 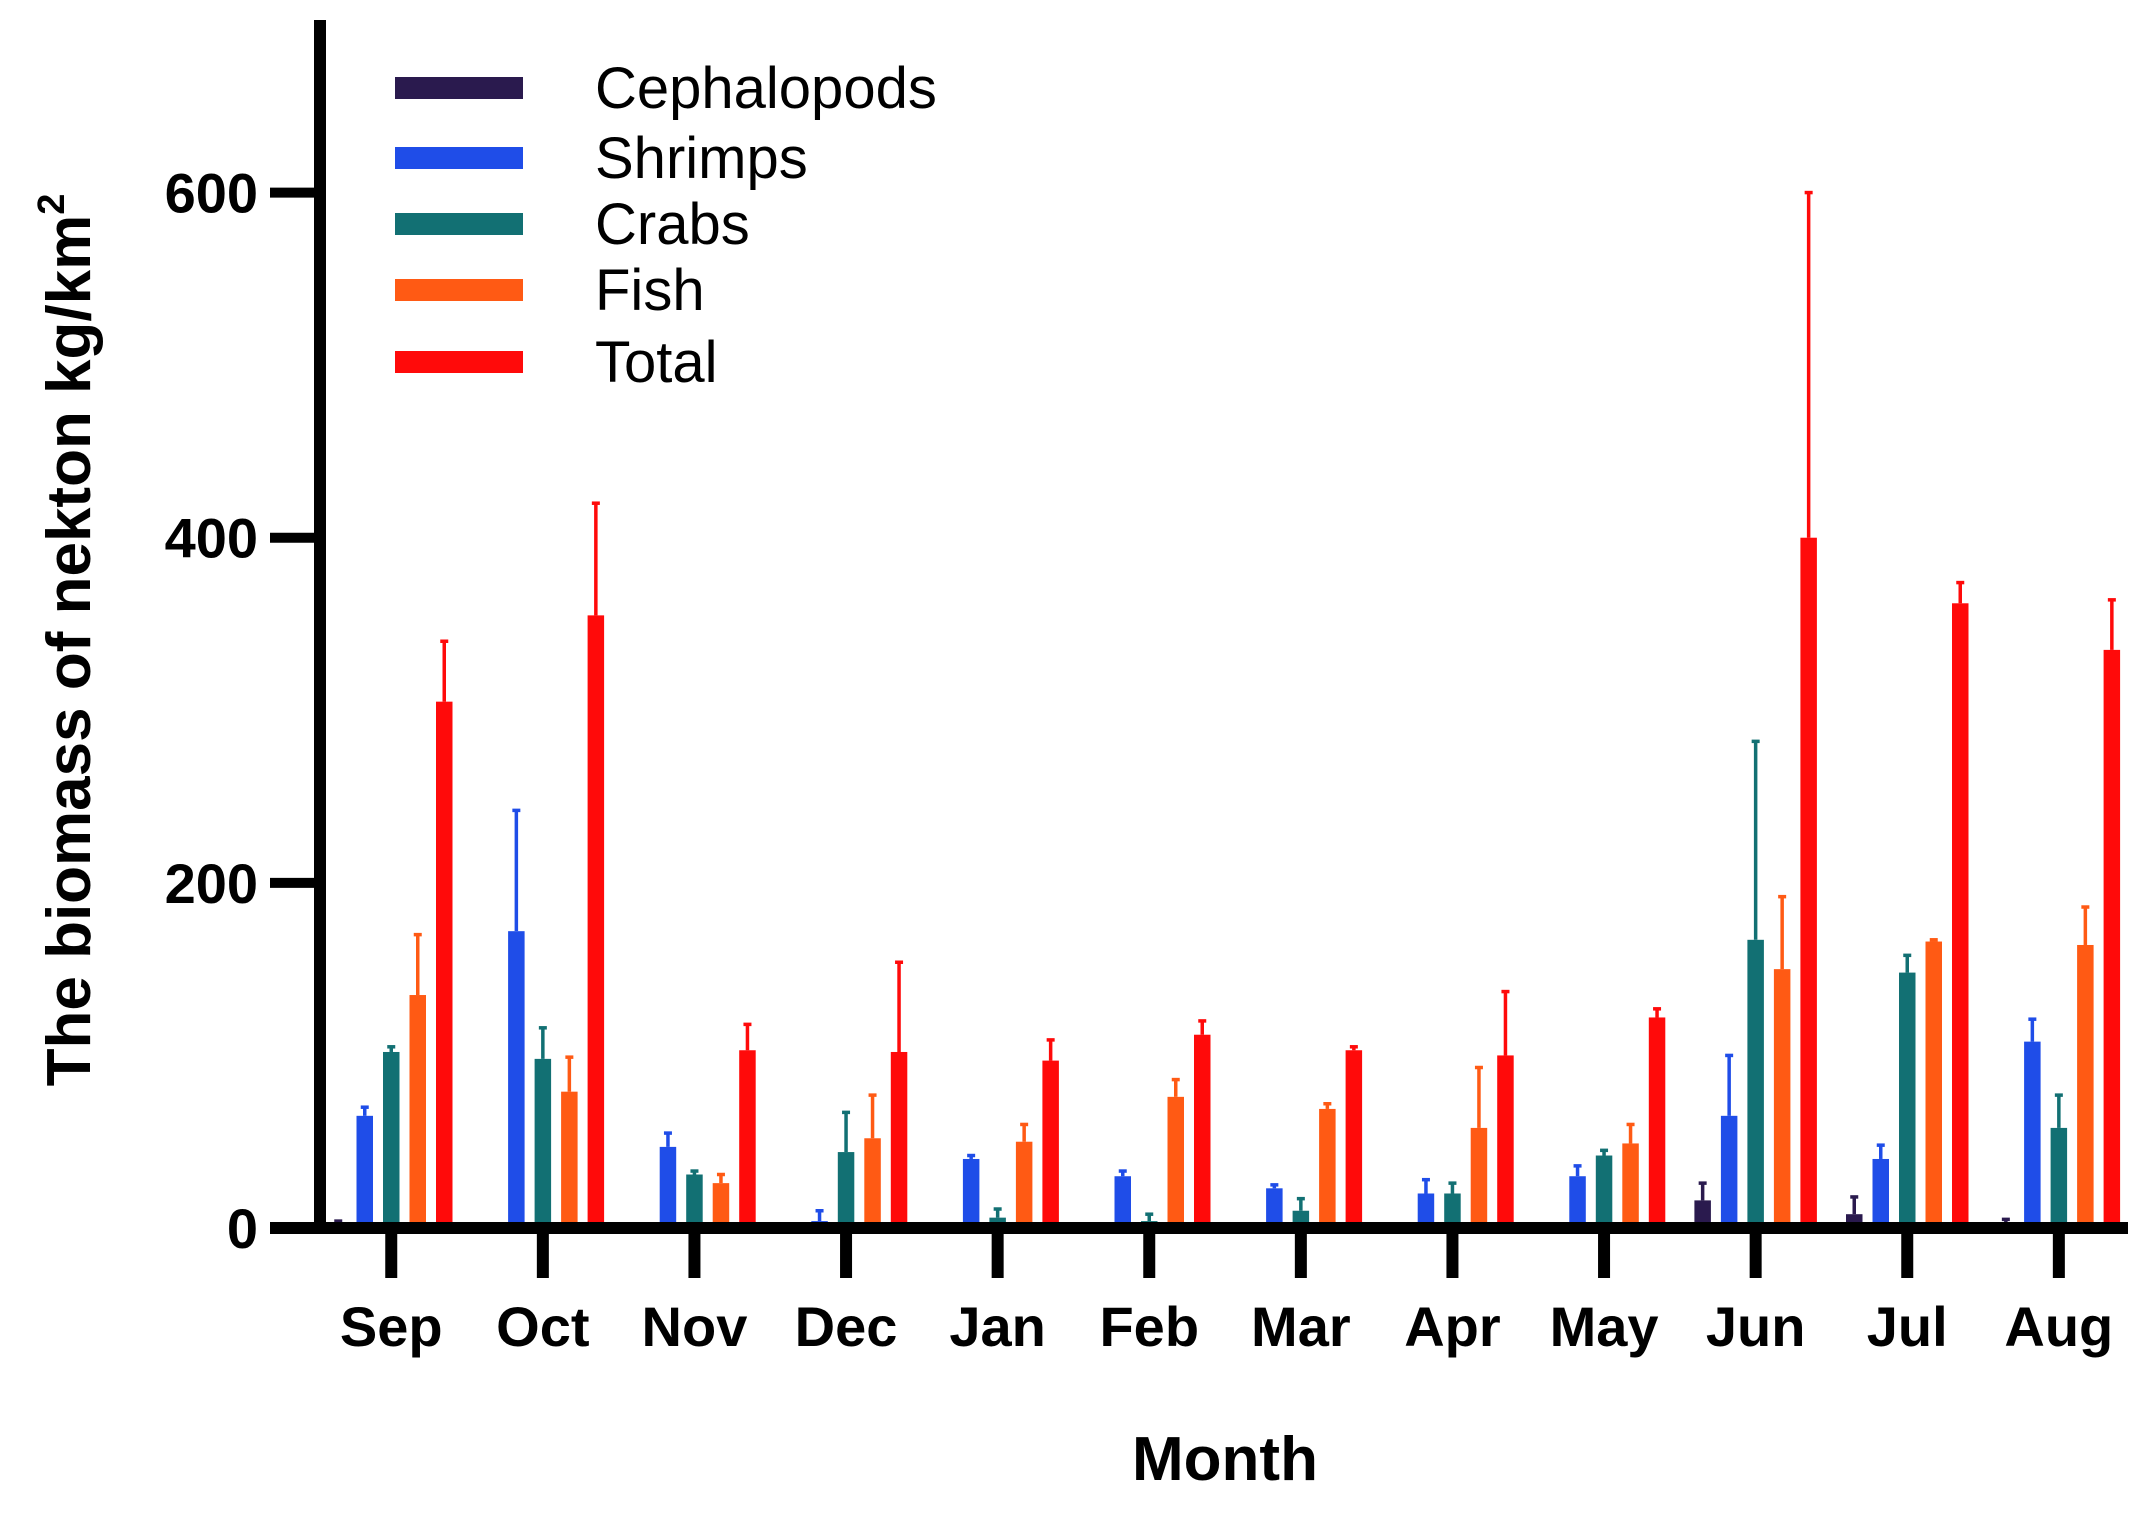 What do you see at coordinates (1149, 1326) in the screenshot?
I see `x-tick-label-feb: Feb` at bounding box center [1149, 1326].